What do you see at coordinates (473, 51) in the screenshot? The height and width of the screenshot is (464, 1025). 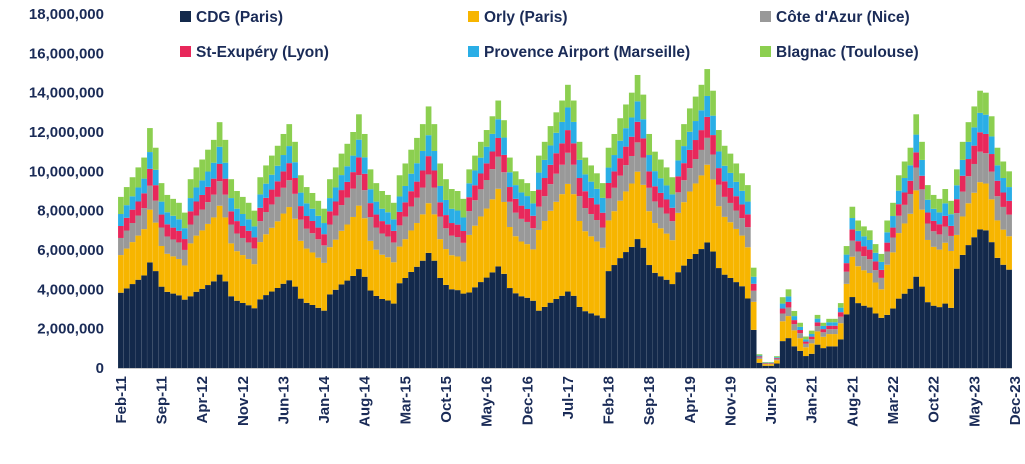 I see `legend-swatch` at bounding box center [473, 51].